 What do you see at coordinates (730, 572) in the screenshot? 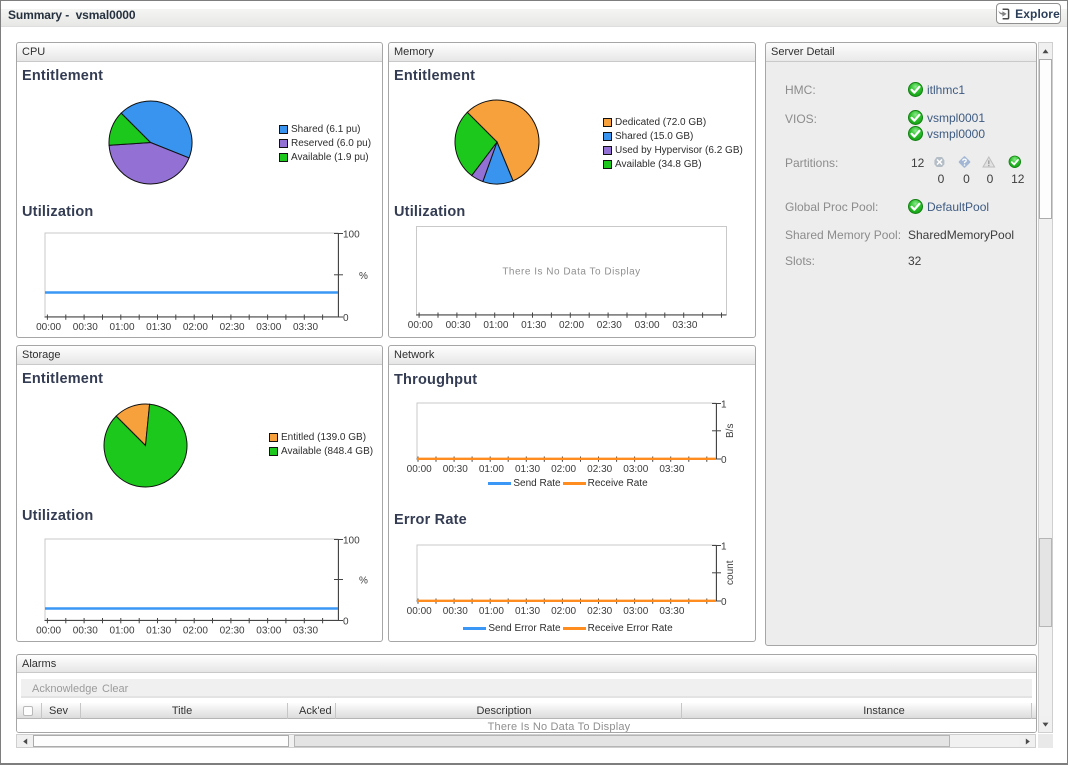
I see `svg-text: count` at bounding box center [730, 572].